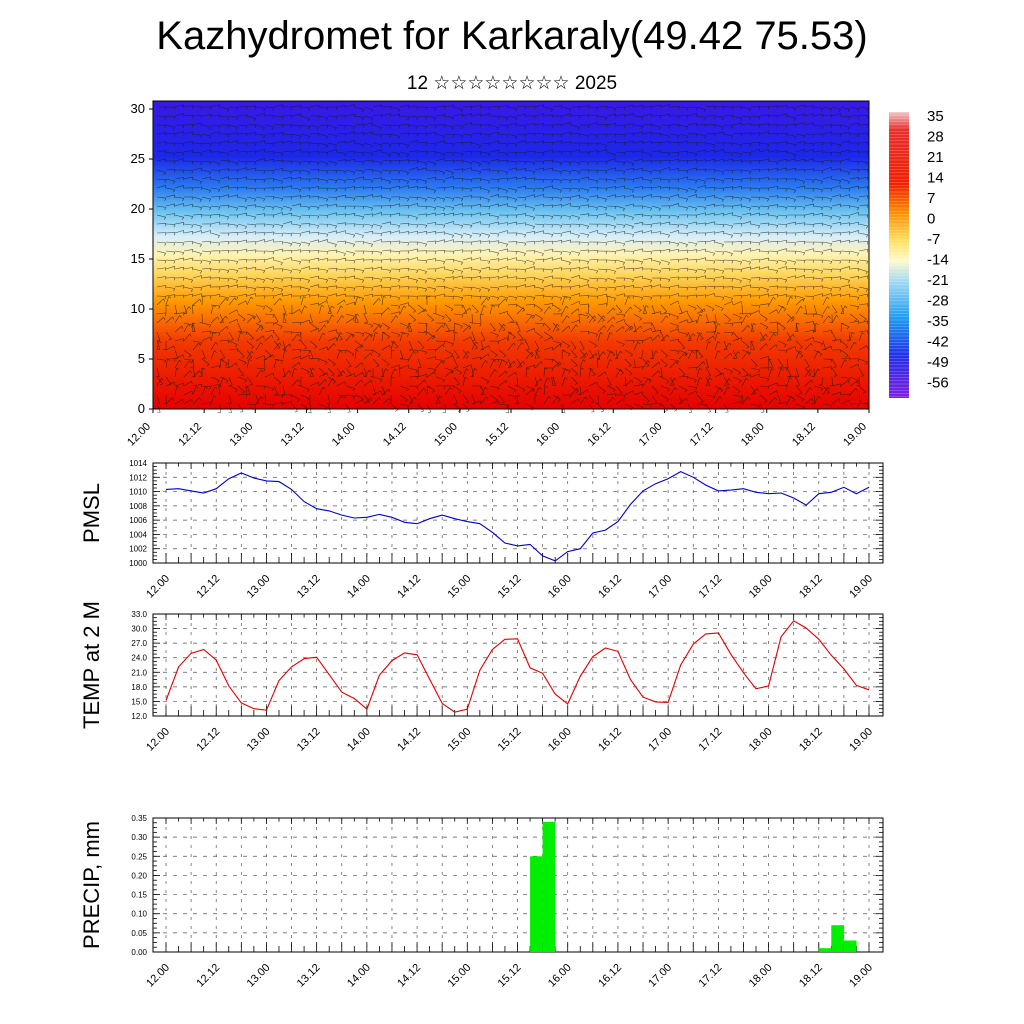 Image resolution: width=1024 pixels, height=1024 pixels. Describe the element at coordinates (938, 362) in the screenshot. I see `colorbar-label: -49` at that location.